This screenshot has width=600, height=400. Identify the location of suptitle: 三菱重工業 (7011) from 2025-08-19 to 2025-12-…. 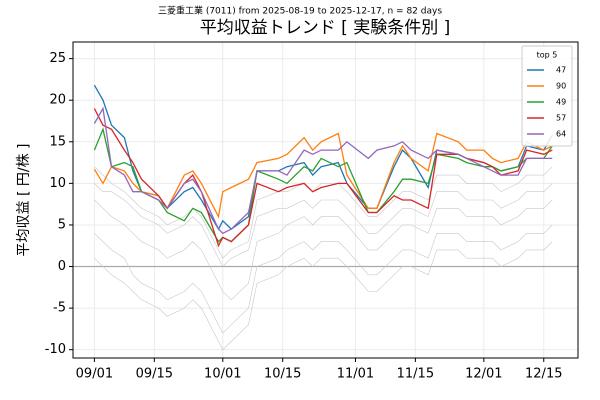
(300, 11).